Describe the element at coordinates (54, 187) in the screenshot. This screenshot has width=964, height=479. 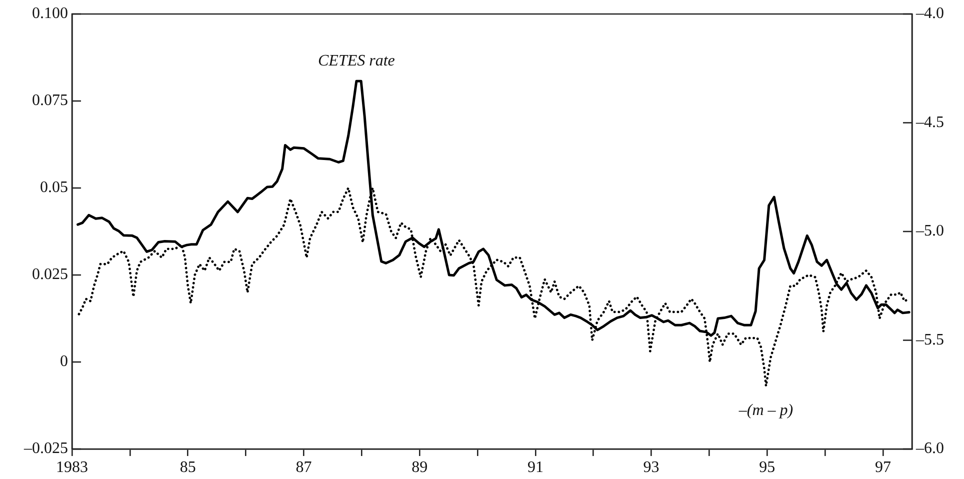
I see `y-tick-label: 0.05` at that location.